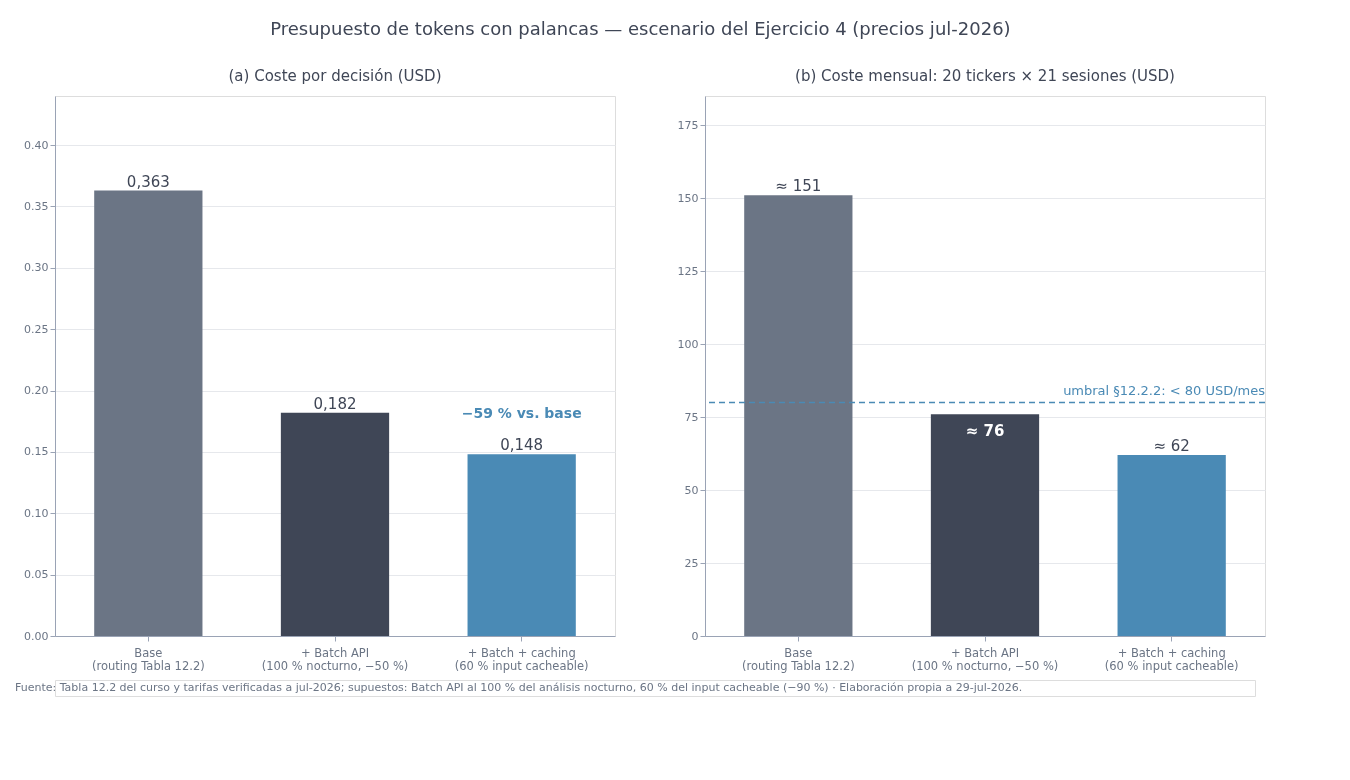  I want to click on chart-title: (b) Coste mensual: 20 tickers × 21 sesiones (USD), so click(985, 76).